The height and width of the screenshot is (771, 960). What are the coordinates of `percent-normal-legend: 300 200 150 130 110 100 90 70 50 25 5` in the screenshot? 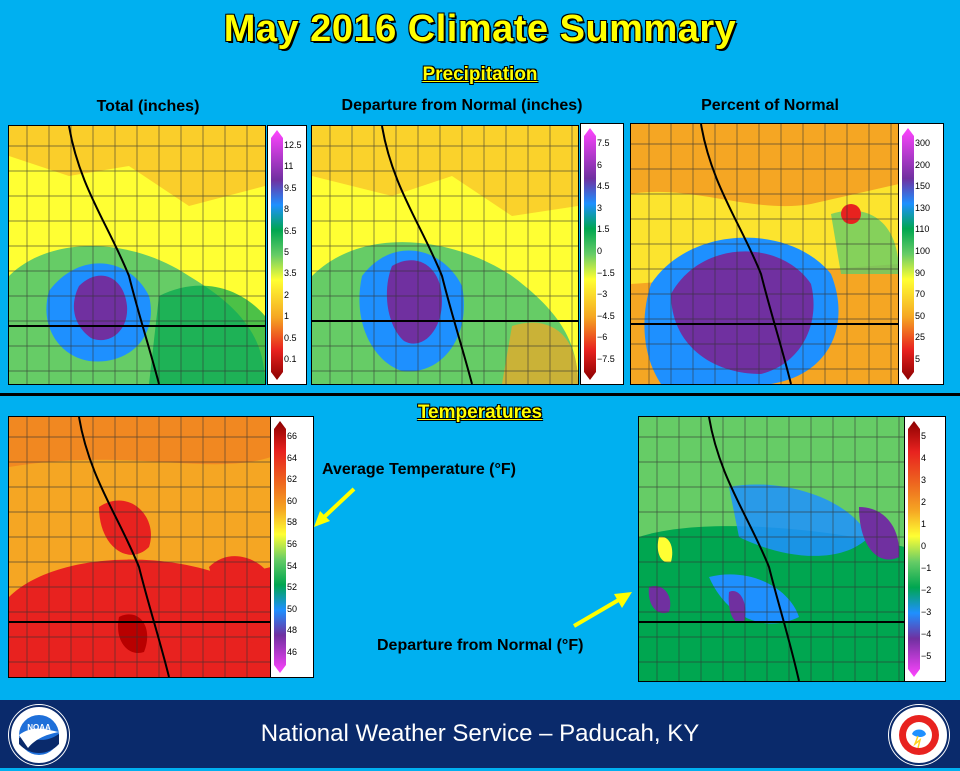 It's located at (921, 254).